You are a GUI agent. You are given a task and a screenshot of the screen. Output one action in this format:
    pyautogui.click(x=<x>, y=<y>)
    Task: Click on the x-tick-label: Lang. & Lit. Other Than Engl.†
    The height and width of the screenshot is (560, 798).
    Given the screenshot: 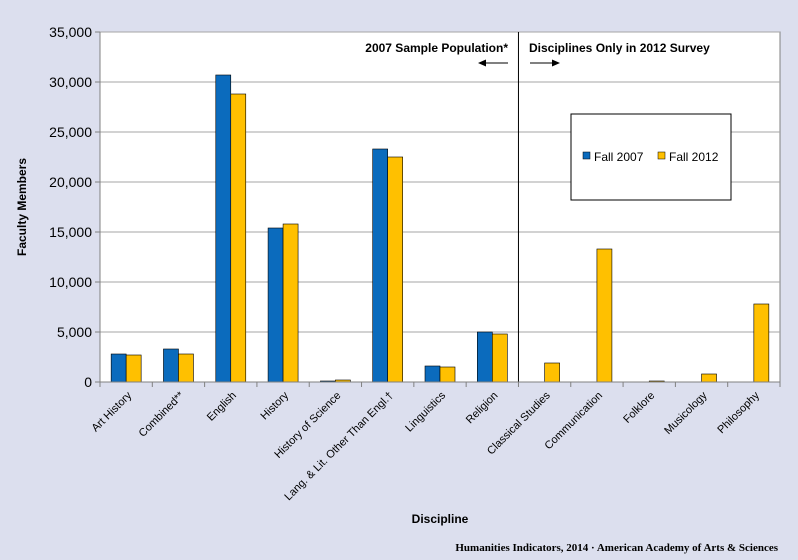 What is the action you would take?
    pyautogui.click(x=338, y=446)
    